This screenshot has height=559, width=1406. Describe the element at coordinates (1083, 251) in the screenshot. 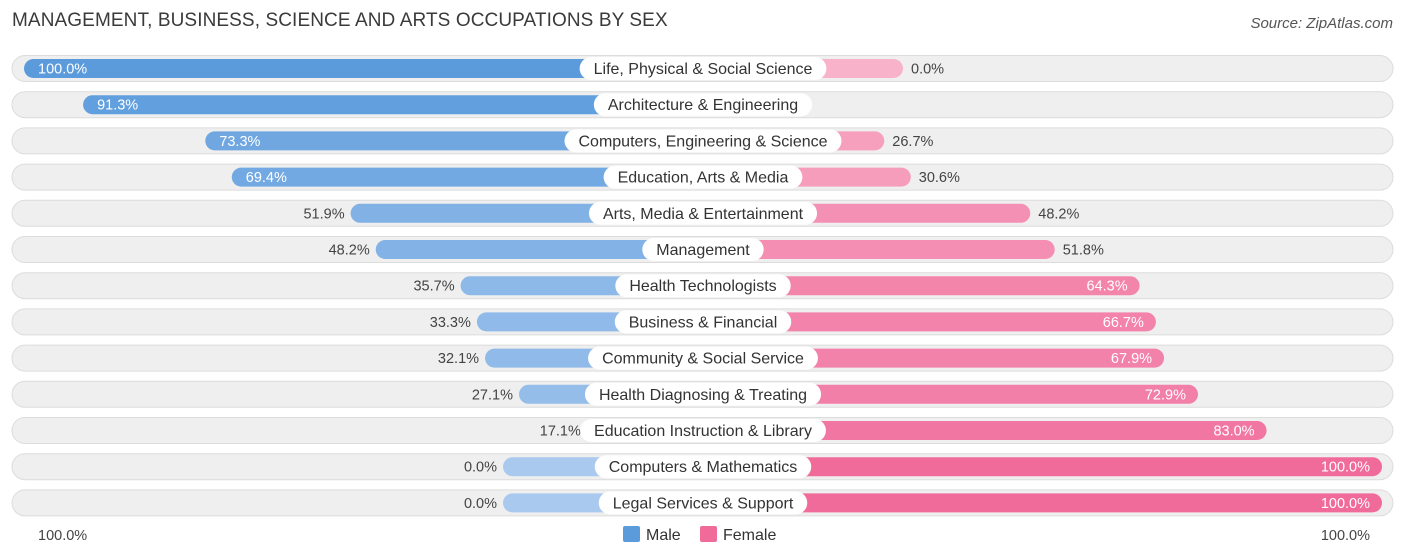

I see `female-value-label: 51.8%` at that location.